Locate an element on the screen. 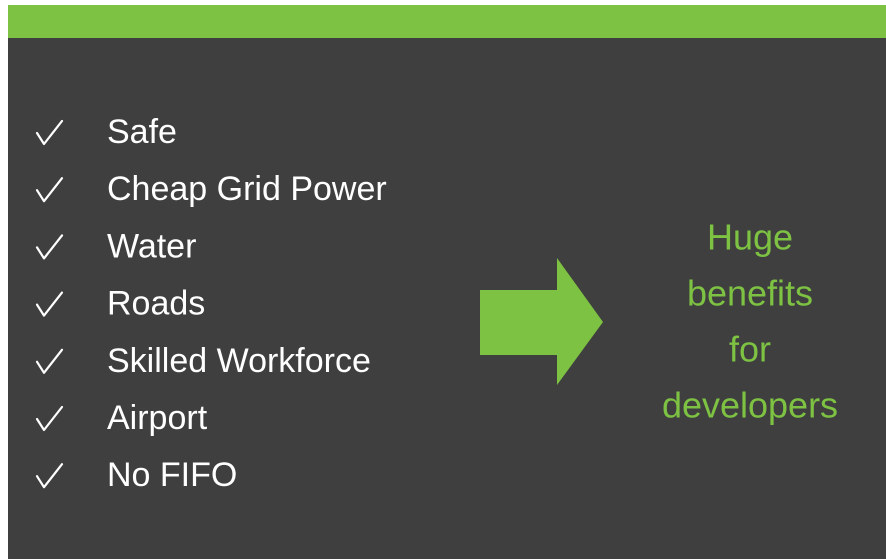  checklist-item: No FIFO is located at coordinates (172, 475).